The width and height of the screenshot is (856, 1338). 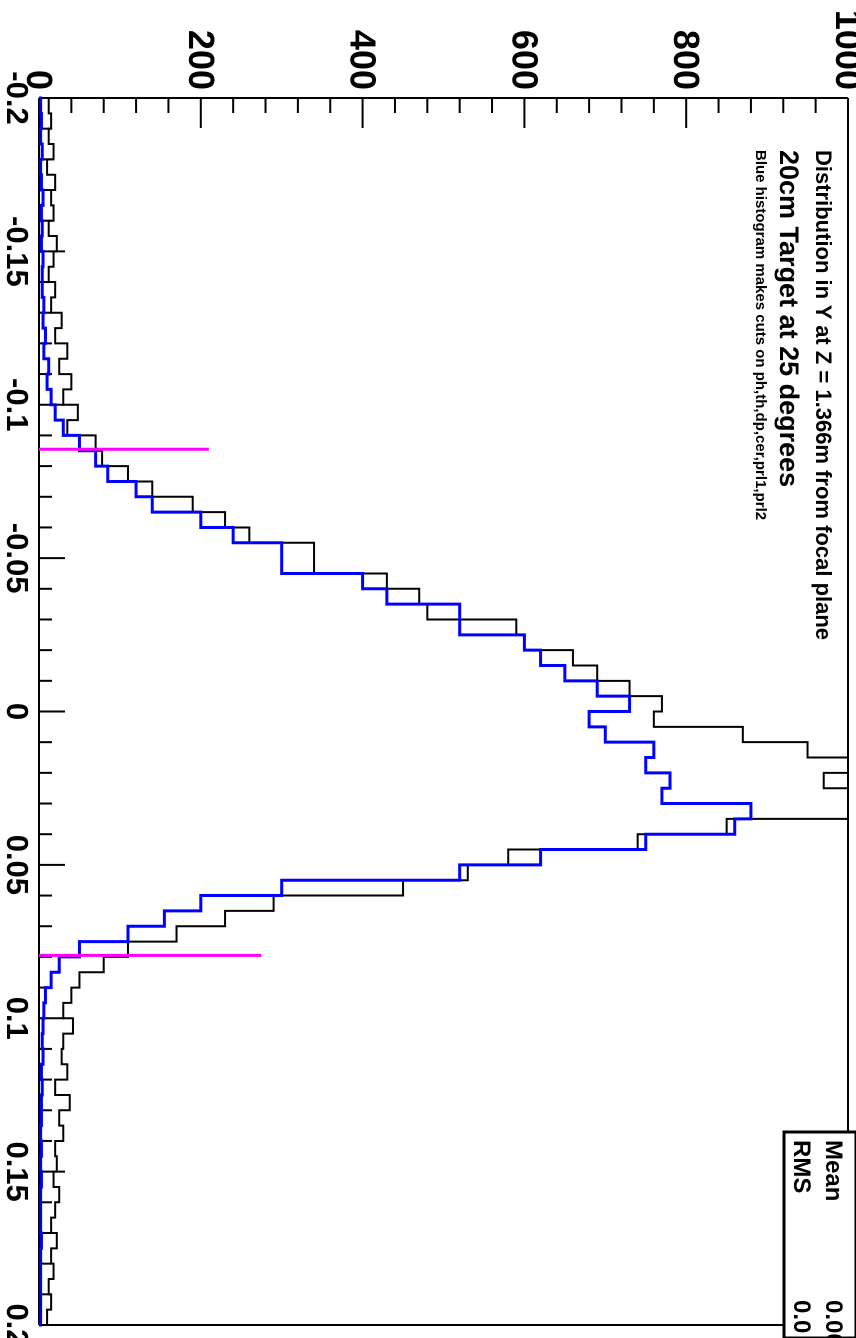 I want to click on y-tick-label: 200, so click(x=201, y=60).